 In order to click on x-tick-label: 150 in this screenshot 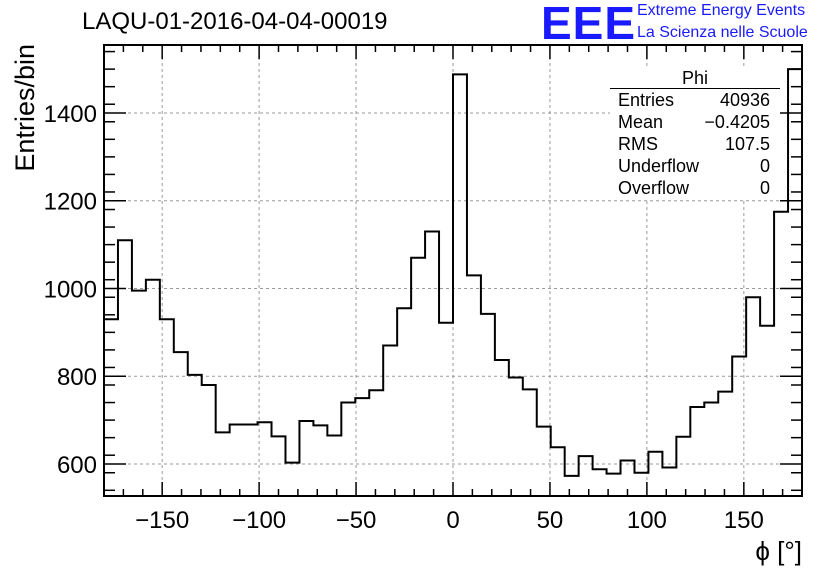, I will do `click(744, 520)`.